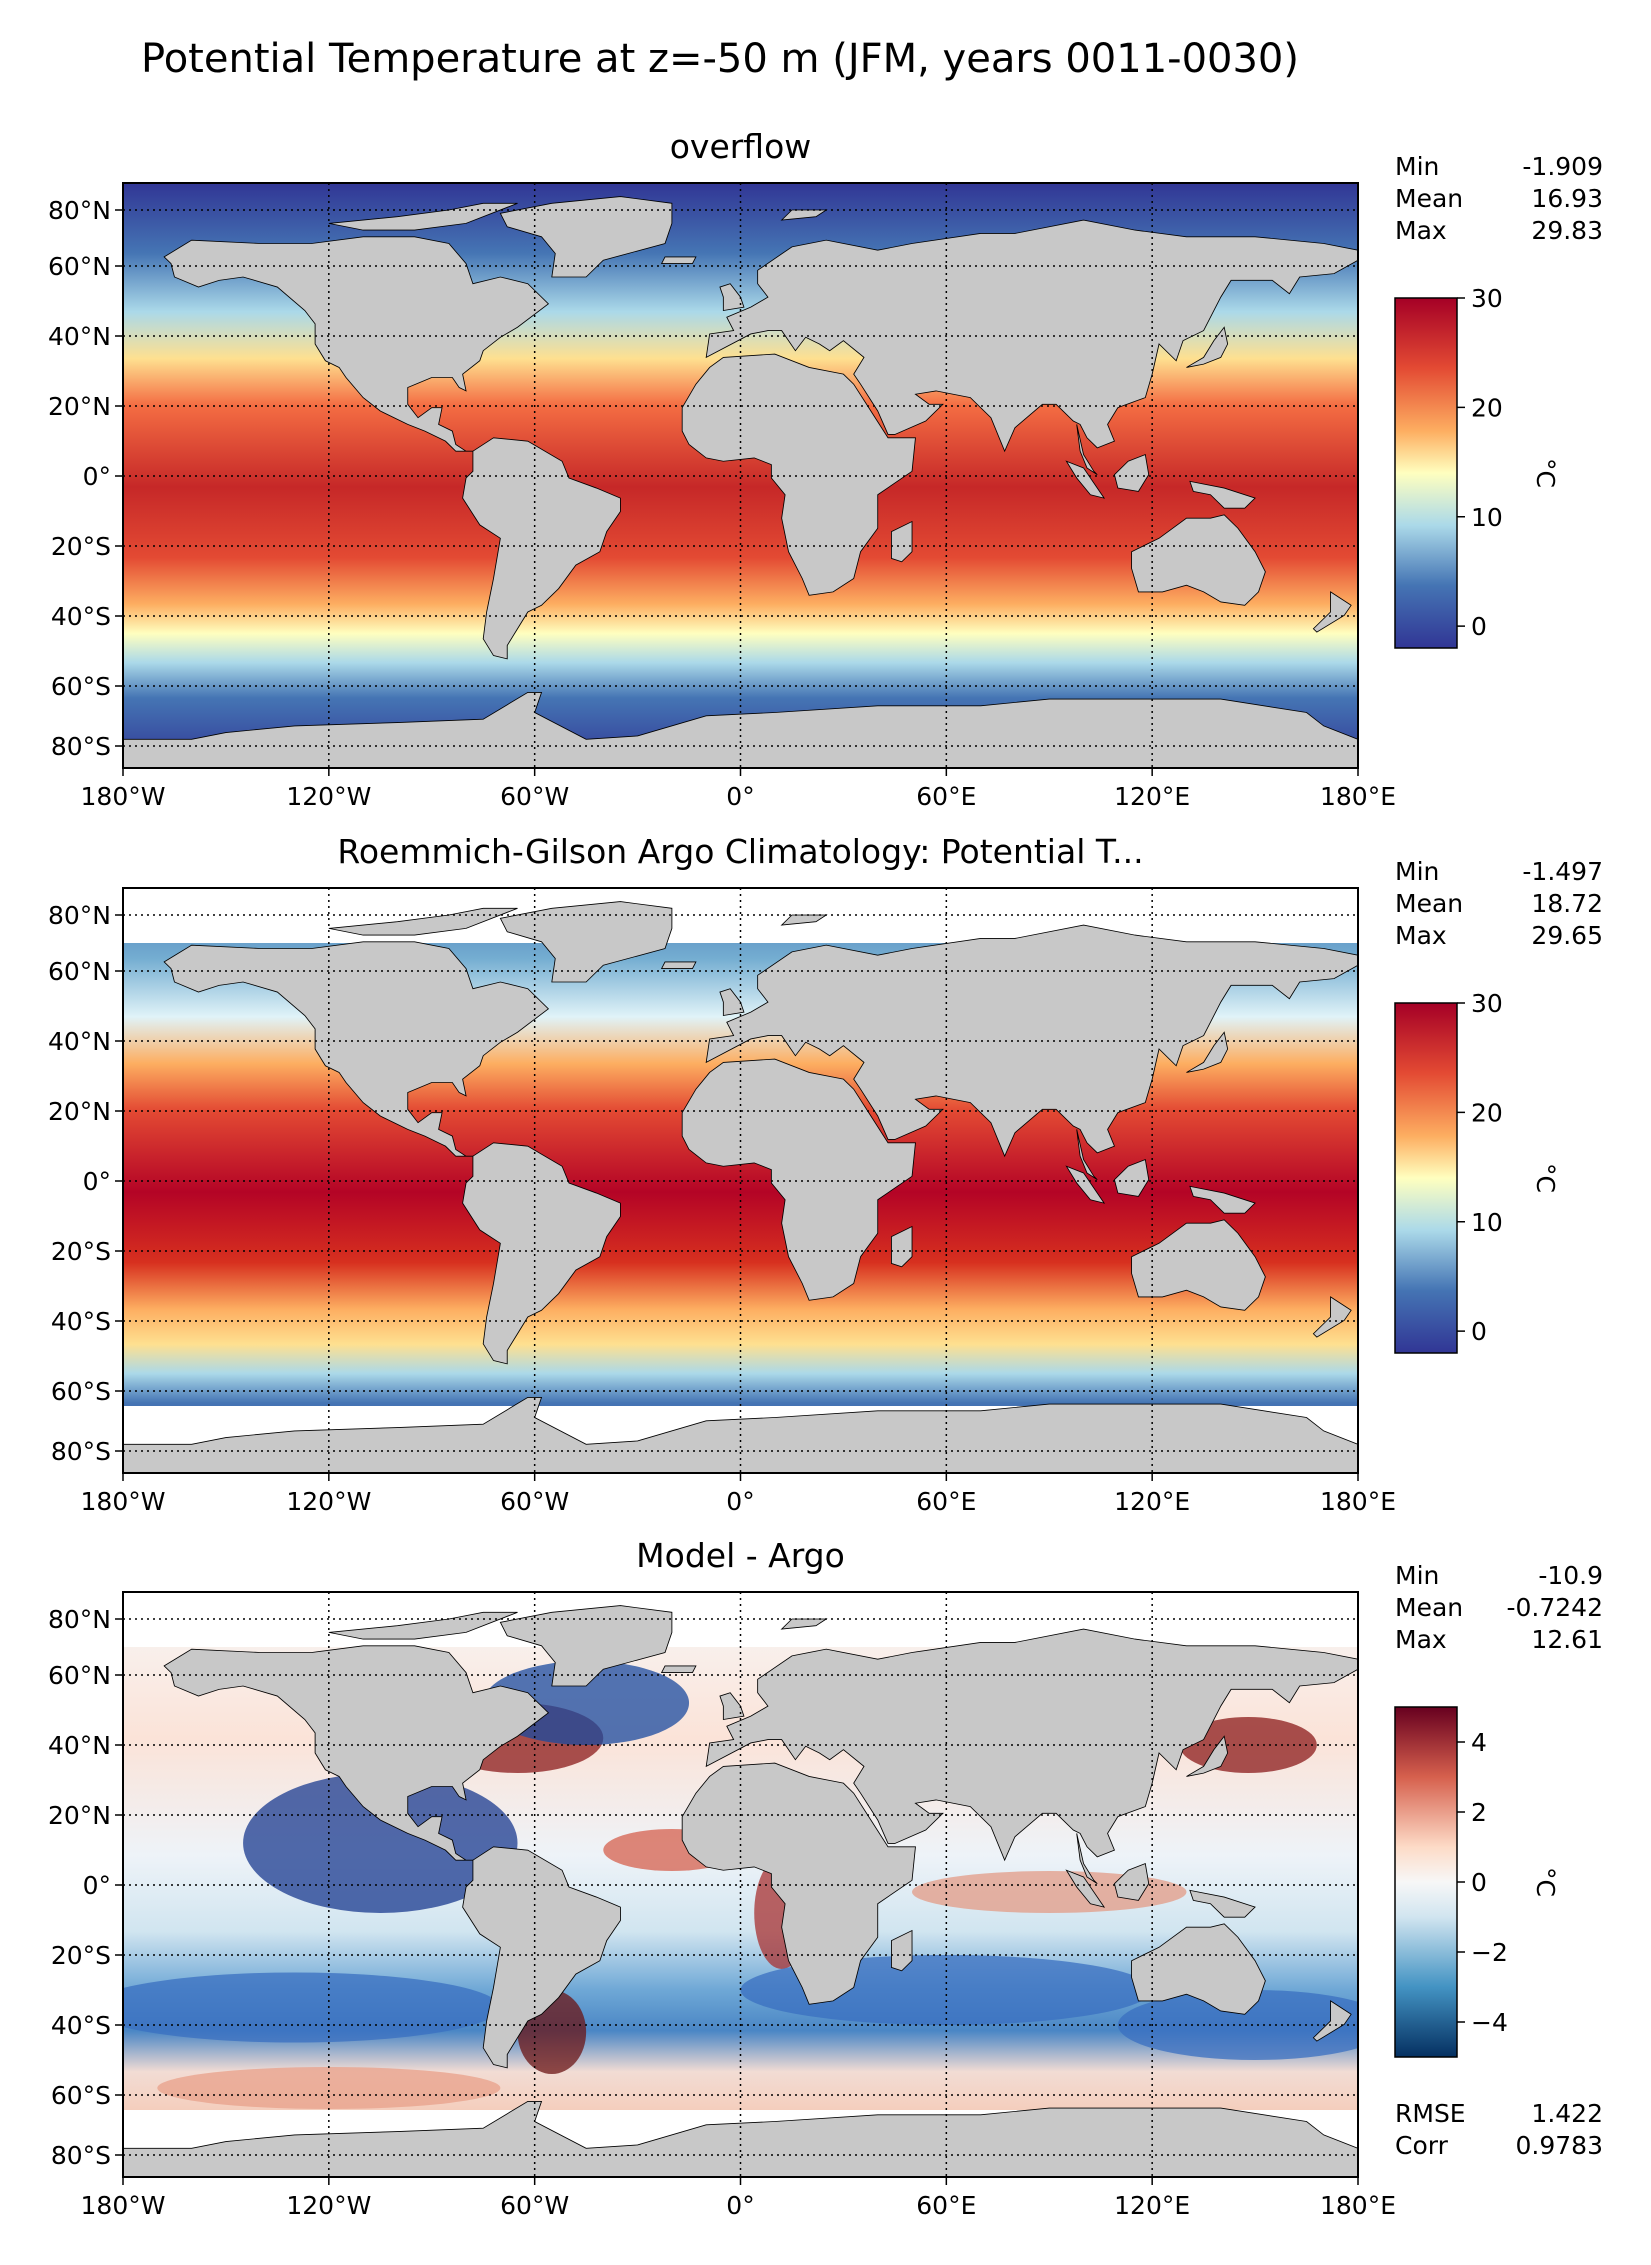  What do you see at coordinates (1479, 1812) in the screenshot?
I see `colorbar-tick-label: 2` at bounding box center [1479, 1812].